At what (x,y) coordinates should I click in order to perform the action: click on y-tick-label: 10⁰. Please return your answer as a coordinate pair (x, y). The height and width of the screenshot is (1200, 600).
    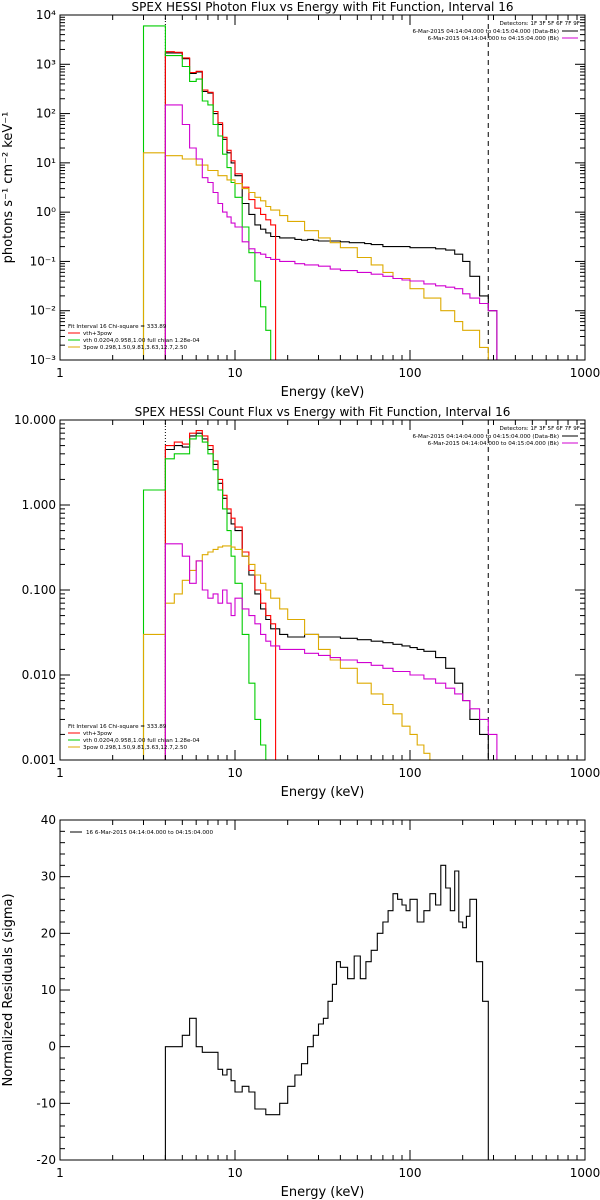
    Looking at the image, I should click on (46, 212).